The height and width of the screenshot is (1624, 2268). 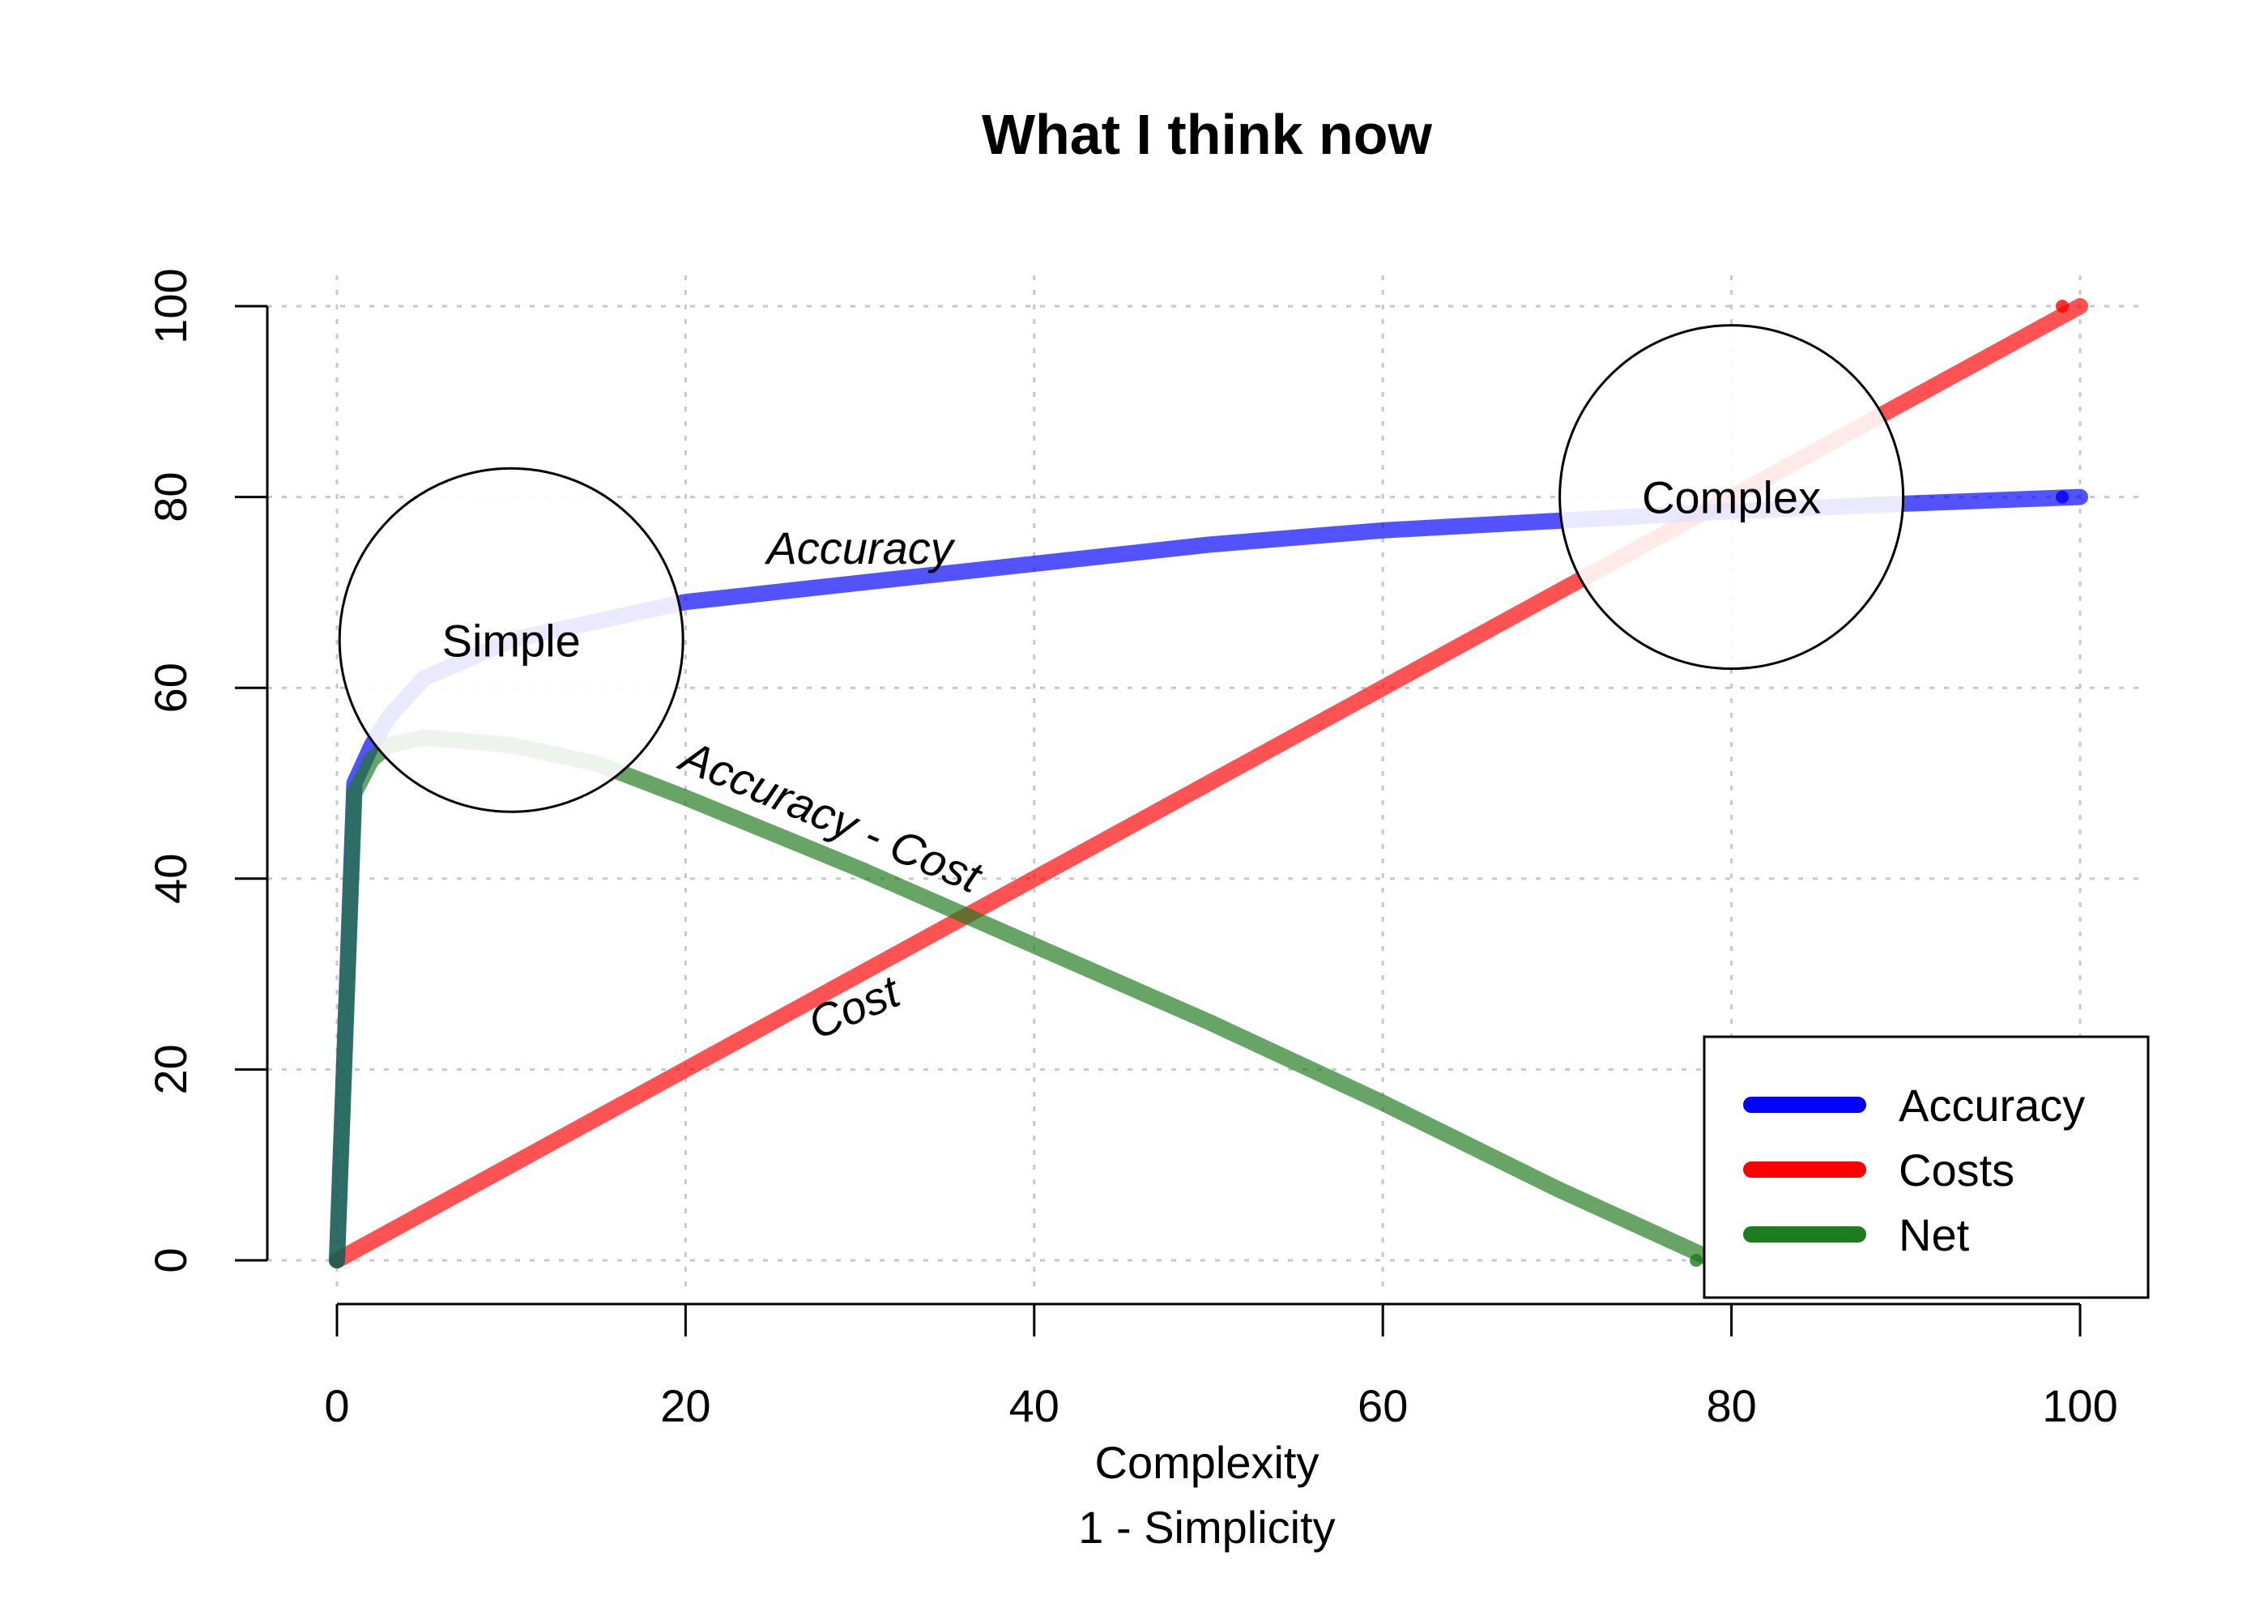 What do you see at coordinates (859, 547) in the screenshot?
I see `annotation-0: Accuracy` at bounding box center [859, 547].